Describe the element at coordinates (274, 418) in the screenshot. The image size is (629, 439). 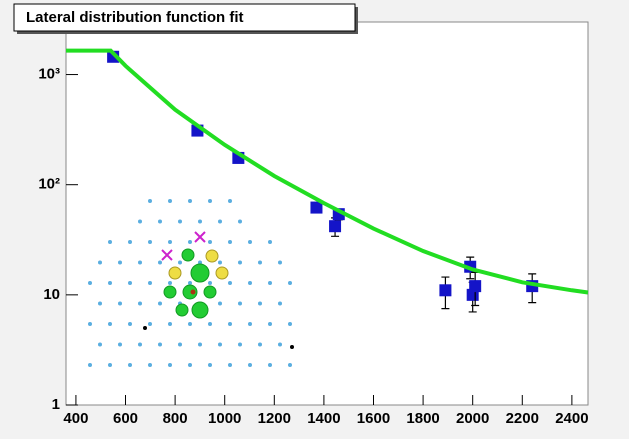
I see `x-tick-label: 1200` at that location.